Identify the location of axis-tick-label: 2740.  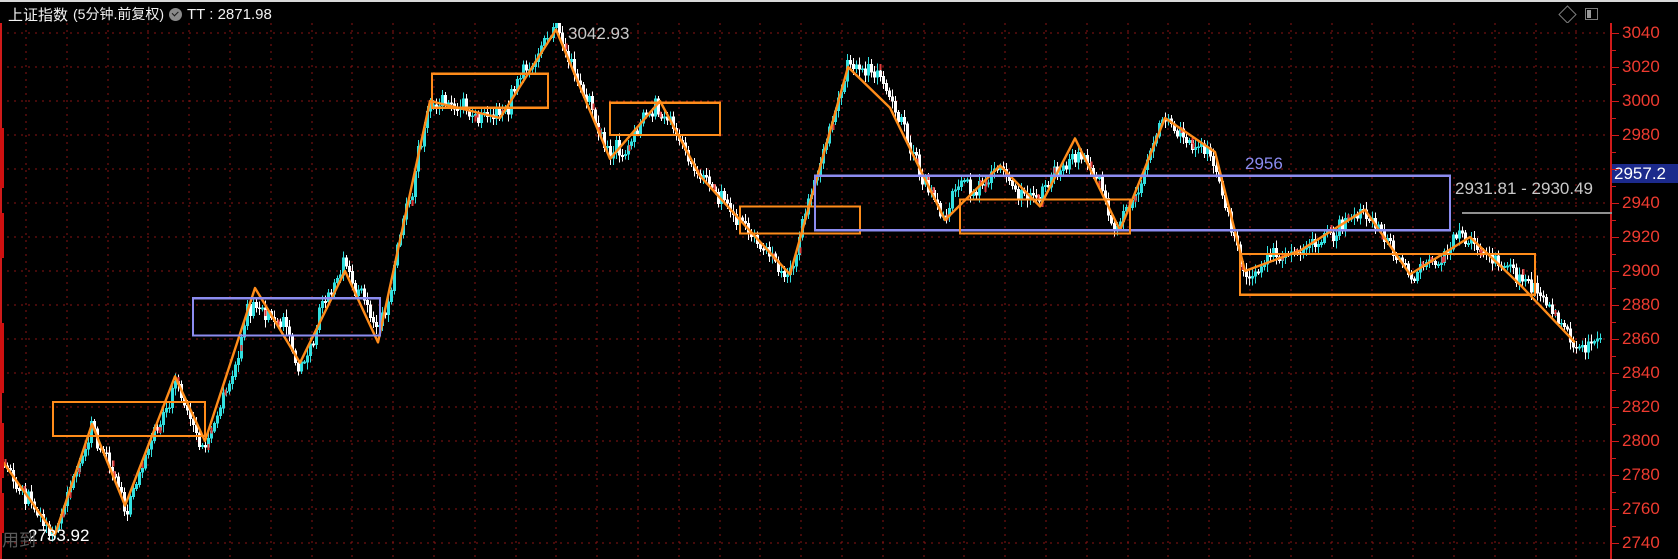
(1641, 542).